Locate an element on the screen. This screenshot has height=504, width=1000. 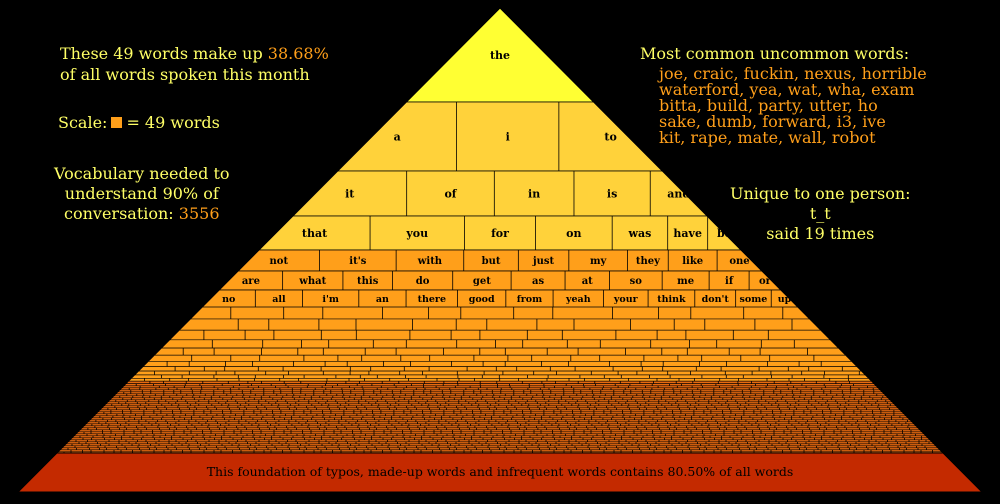
word-label: or is located at coordinates (765, 281).